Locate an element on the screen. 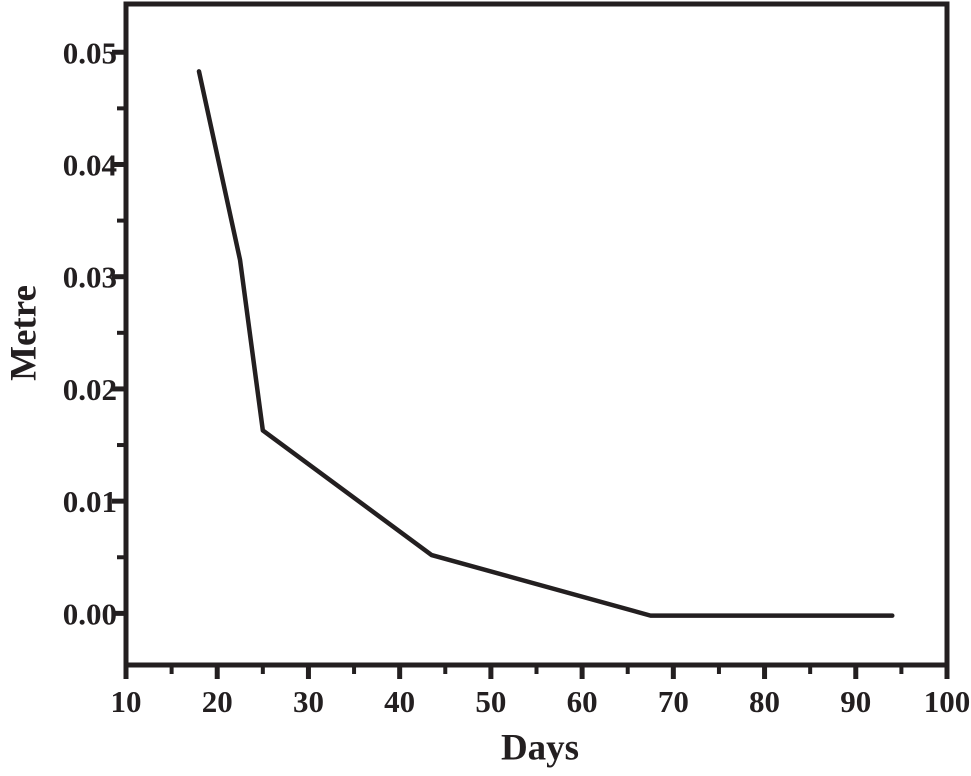 The image size is (971, 776). x-tick-label-80: 80 is located at coordinates (764, 701).